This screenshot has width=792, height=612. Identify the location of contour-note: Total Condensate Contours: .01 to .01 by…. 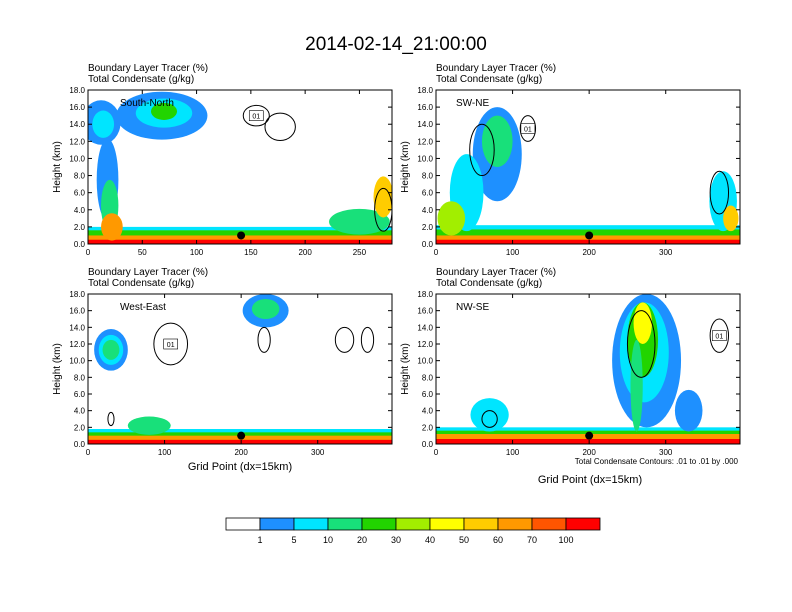
(657, 461).